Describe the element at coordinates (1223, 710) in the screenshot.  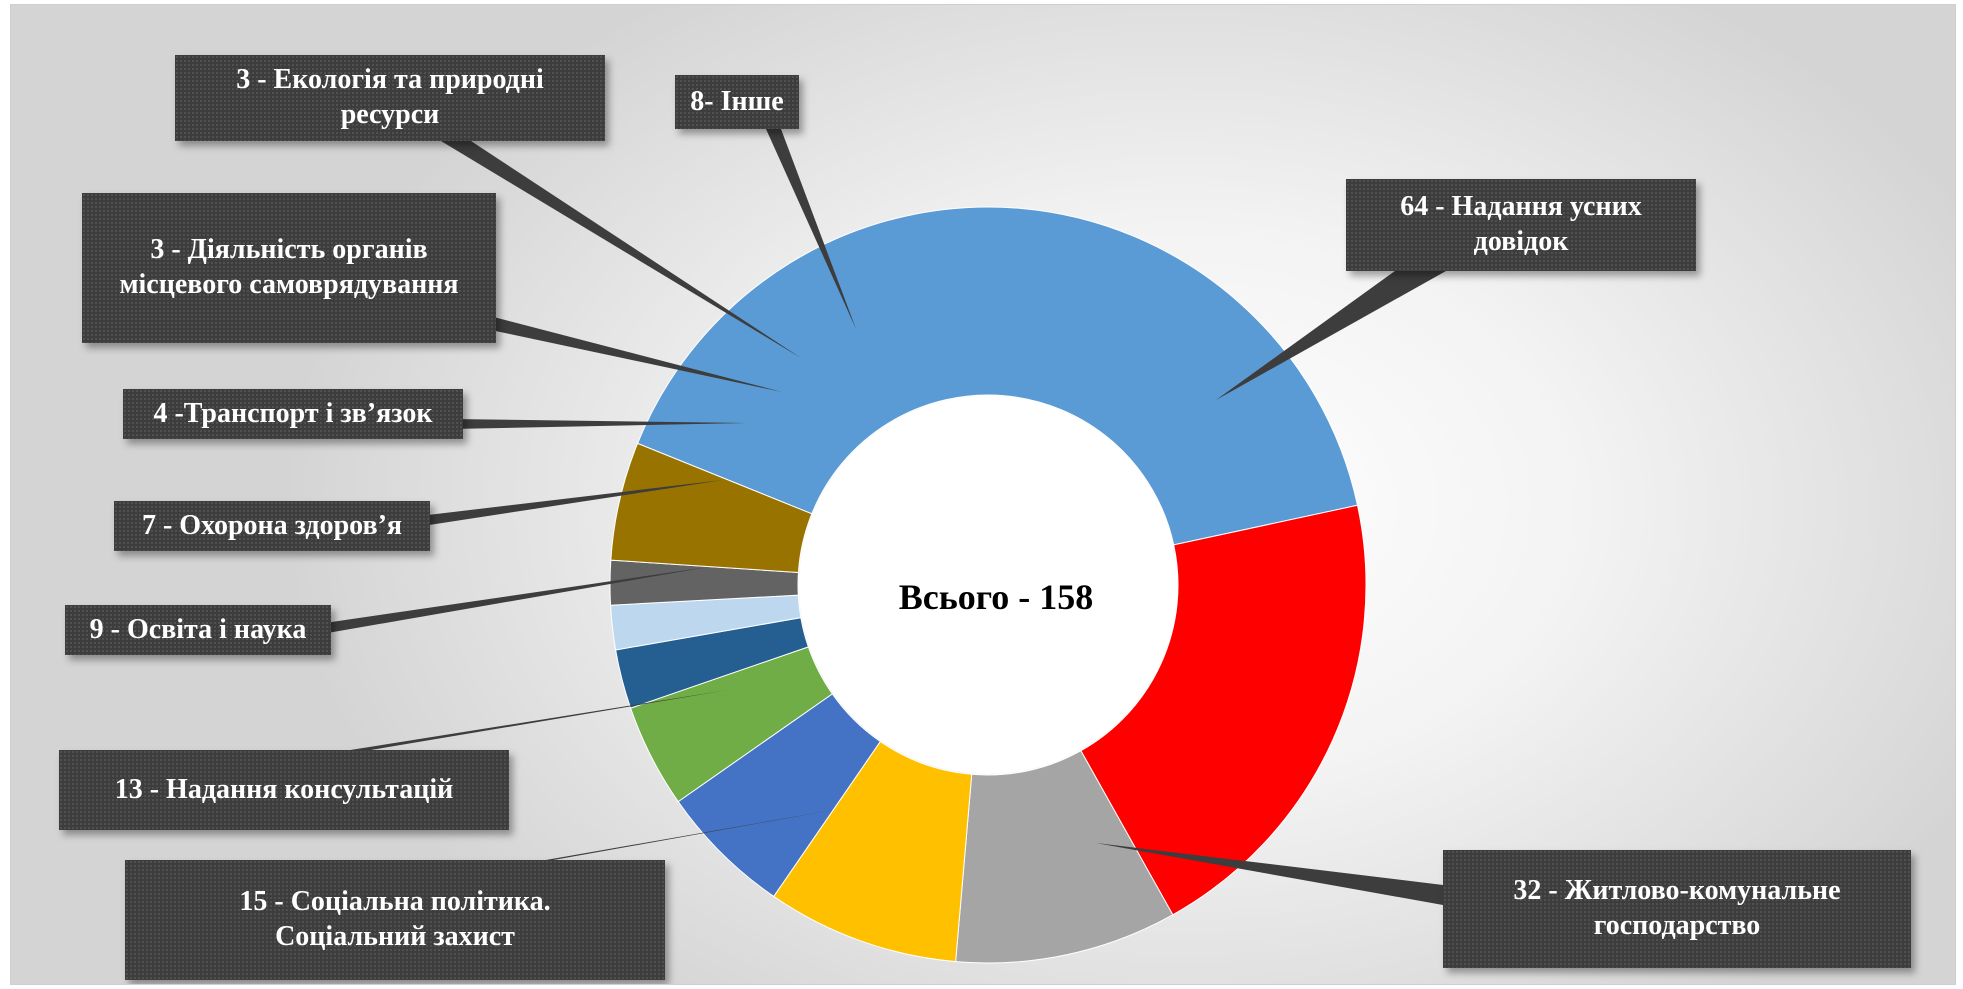
I see `slice-housing` at that location.